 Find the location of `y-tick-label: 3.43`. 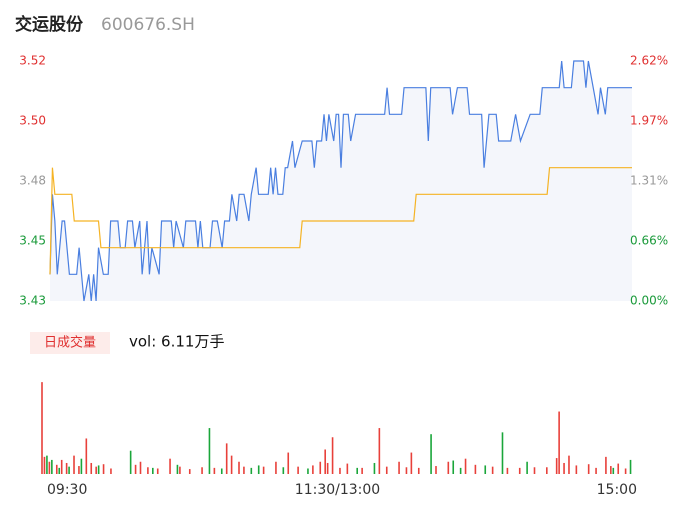

y-tick-label: 3.43 is located at coordinates (32, 301).